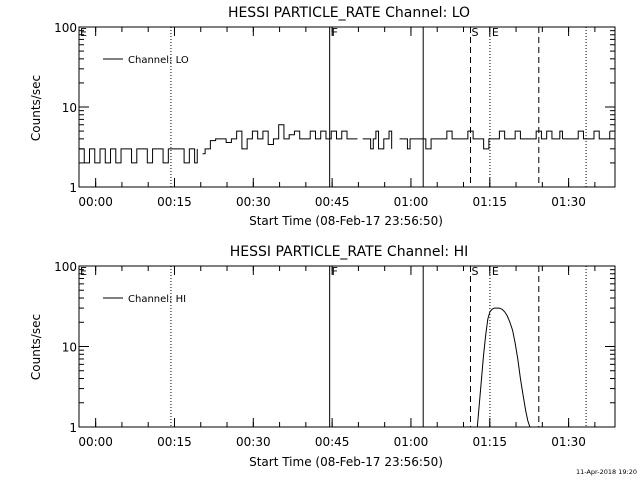 This screenshot has height=480, width=640. What do you see at coordinates (349, 13) in the screenshot?
I see `chart-title: HESSI PARTICLE_RATE Channel: LO` at bounding box center [349, 13].